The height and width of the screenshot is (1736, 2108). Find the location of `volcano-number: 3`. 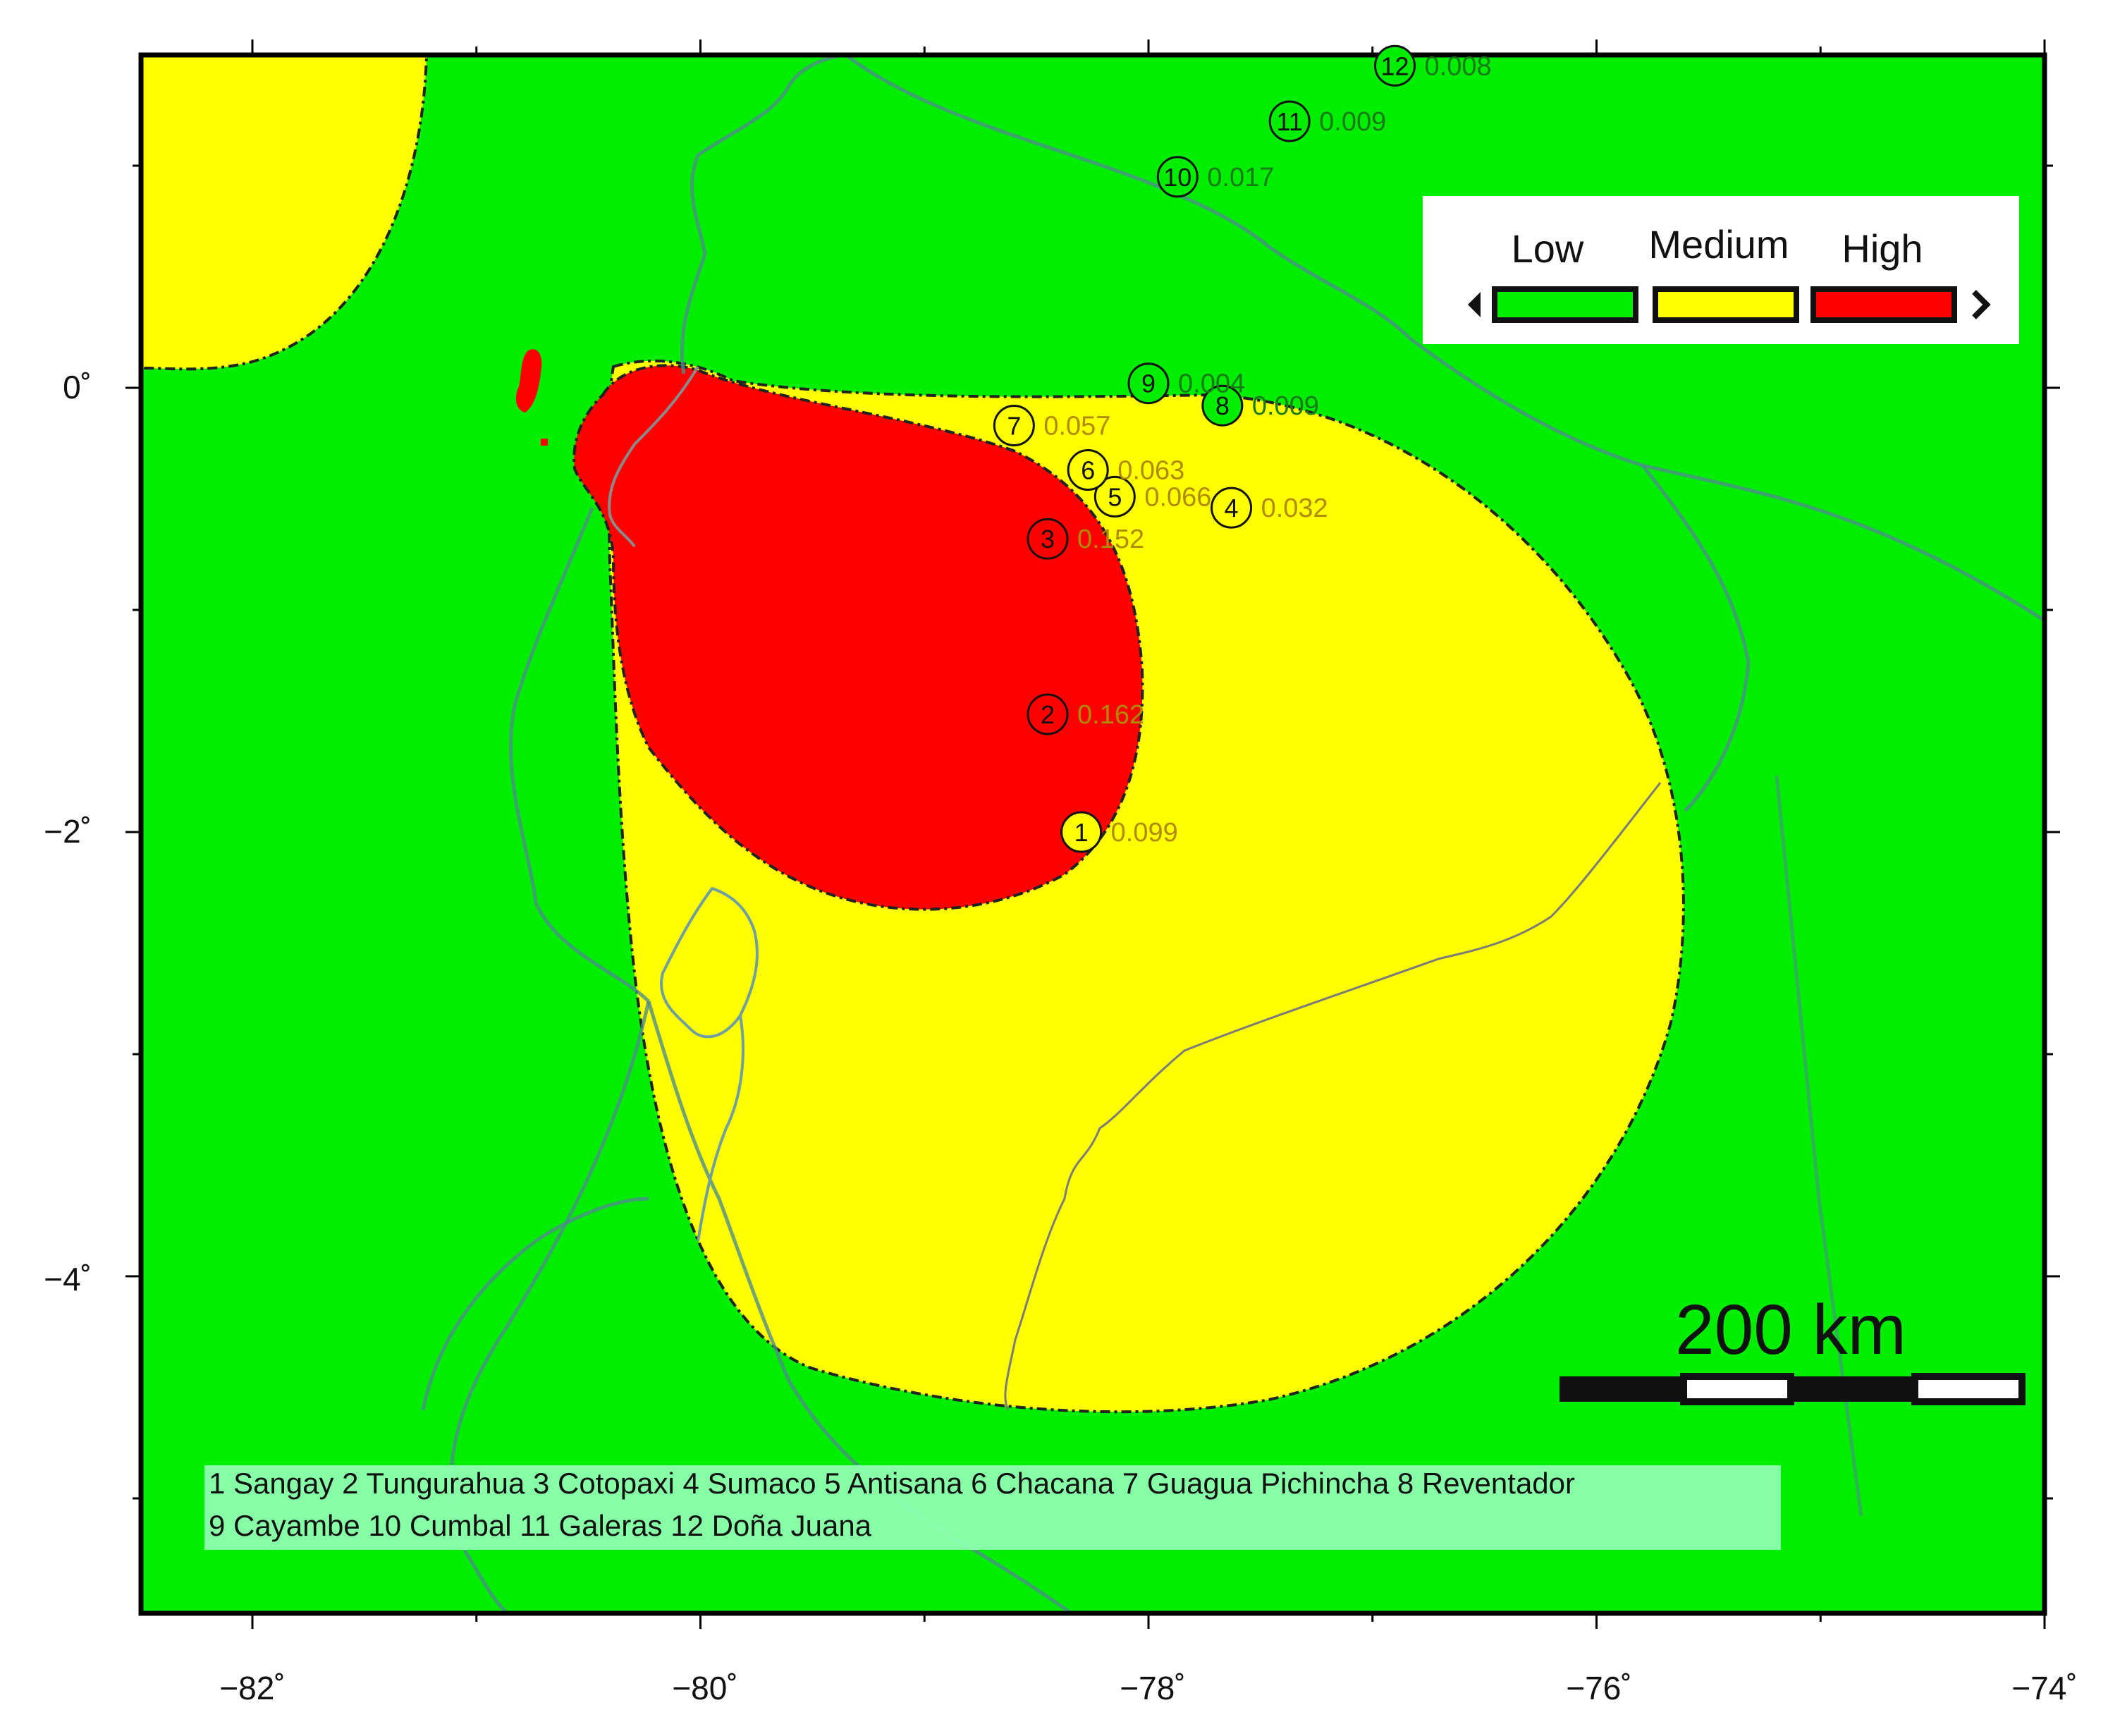

volcano-number: 3 is located at coordinates (1048, 540).